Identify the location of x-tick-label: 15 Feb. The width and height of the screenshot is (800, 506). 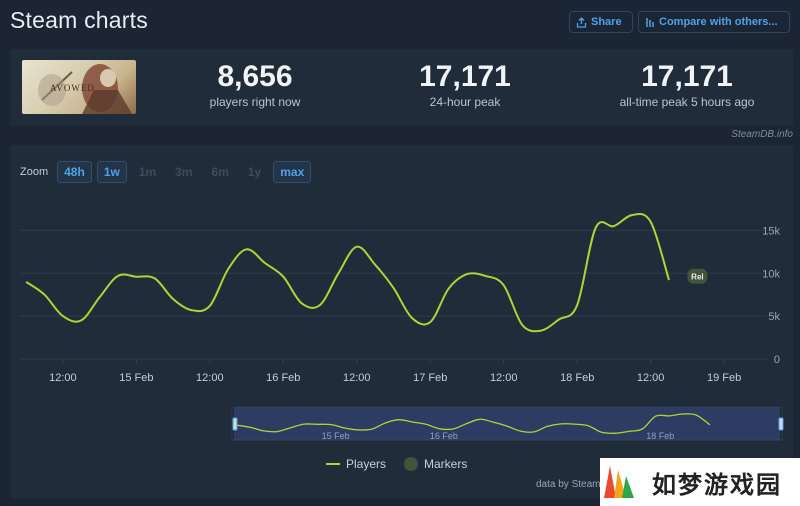
(136, 378).